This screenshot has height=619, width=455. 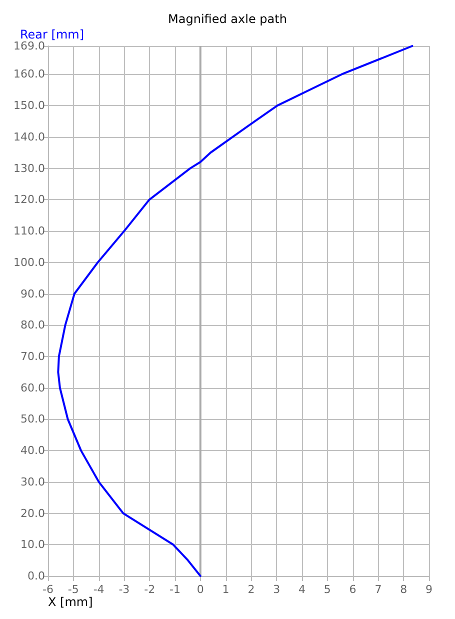 I want to click on y-tick-label: 100.0, so click(x=29, y=262).